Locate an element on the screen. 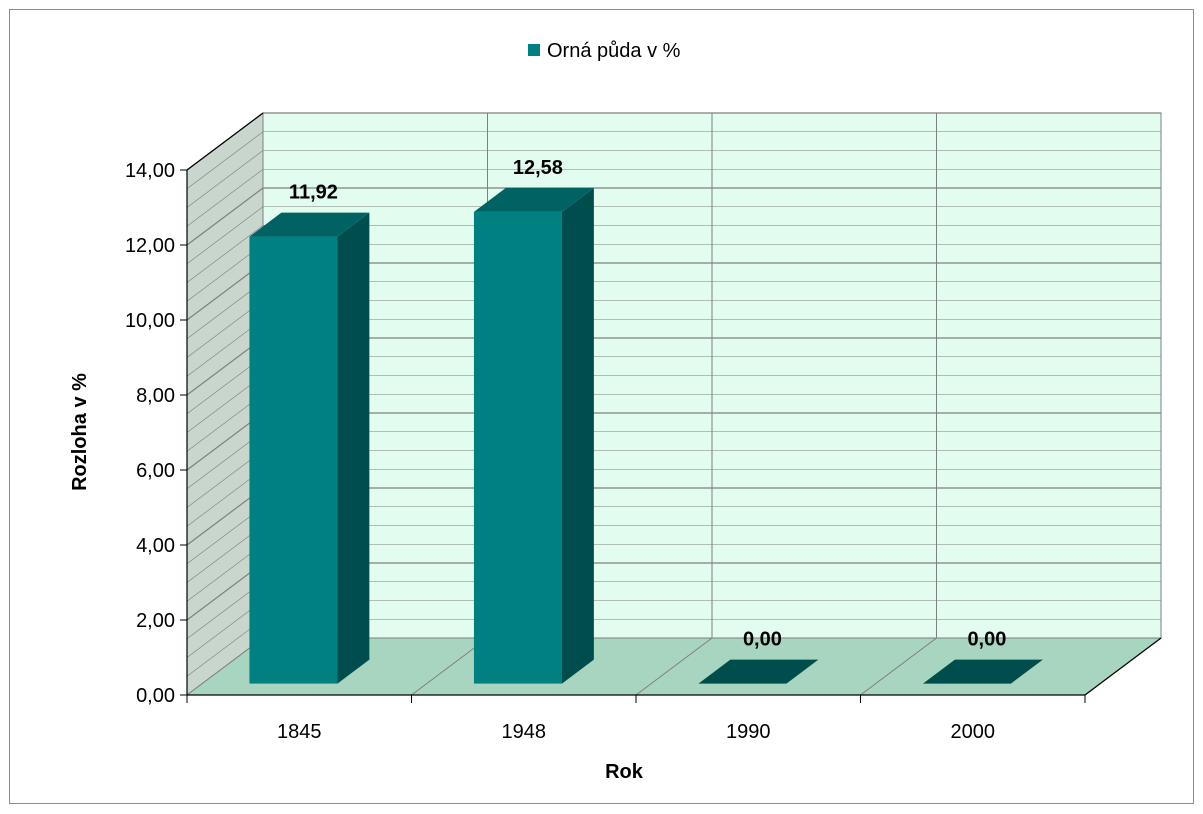 Image resolution: width=1203 pixels, height=814 pixels. bar-1948 is located at coordinates (533, 435).